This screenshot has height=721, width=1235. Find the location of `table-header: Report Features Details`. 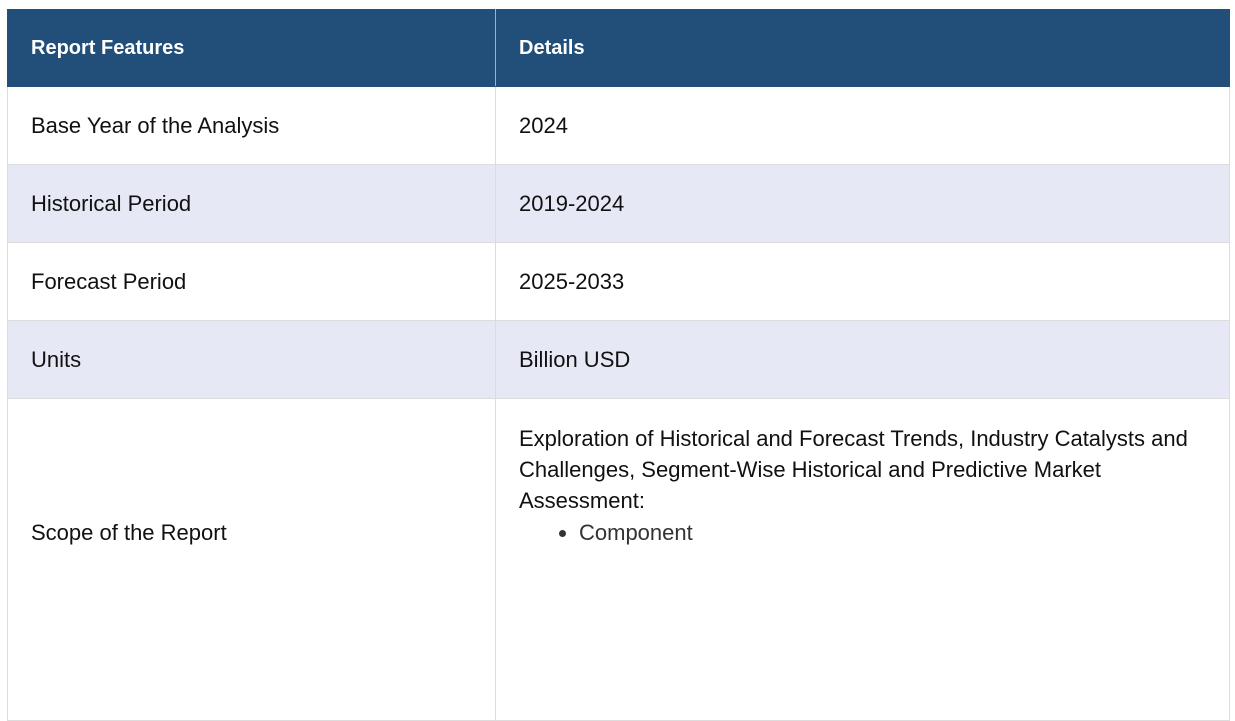

table-header: Report Features Details is located at coordinates (618, 48).